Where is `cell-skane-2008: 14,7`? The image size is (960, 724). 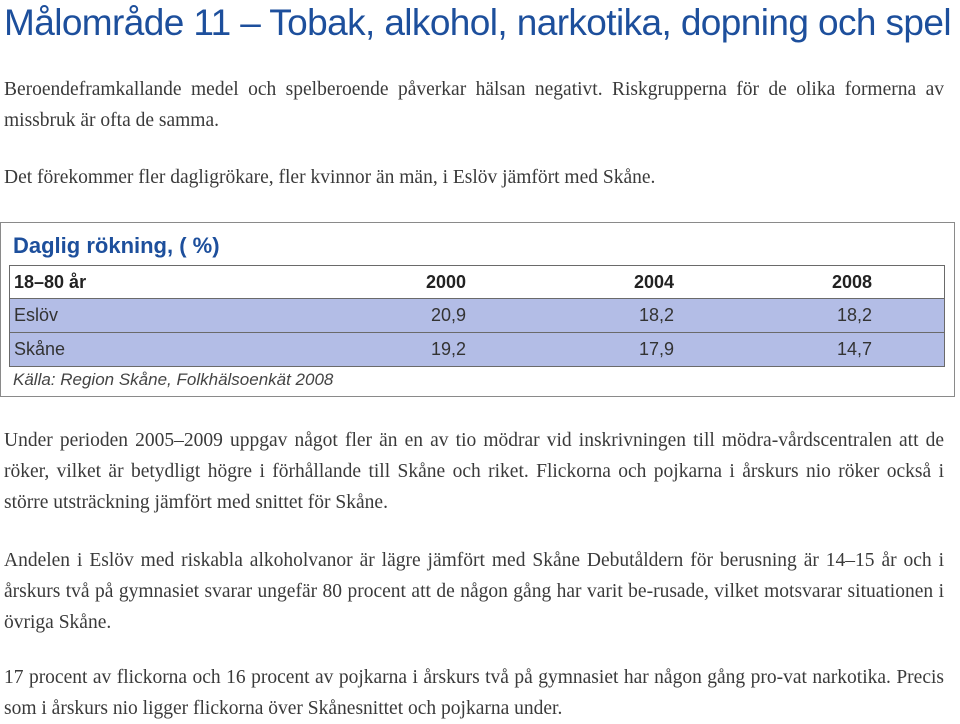 cell-skane-2008: 14,7 is located at coordinates (854, 349).